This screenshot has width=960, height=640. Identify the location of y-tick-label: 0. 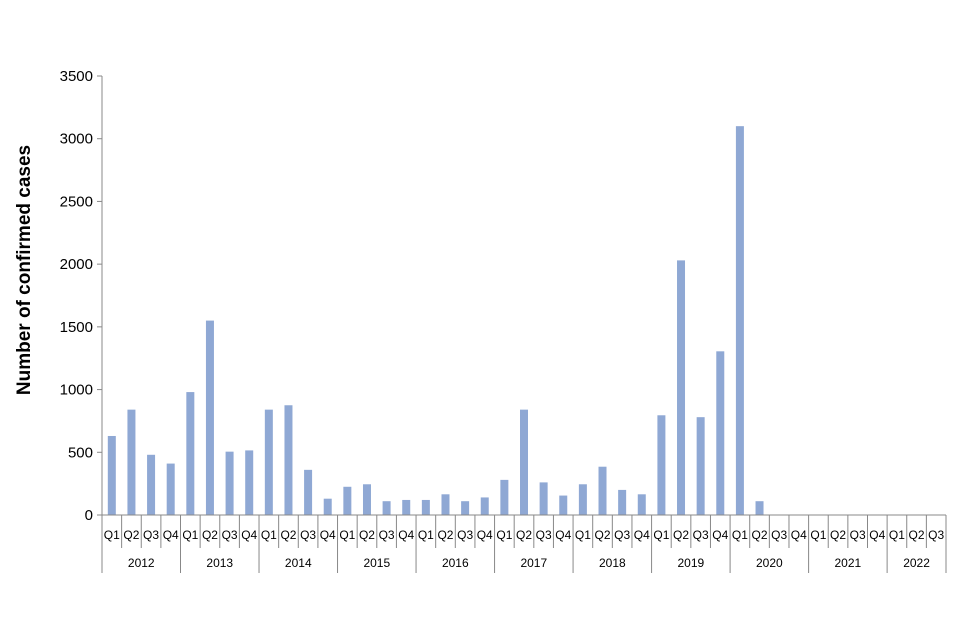
(89, 515).